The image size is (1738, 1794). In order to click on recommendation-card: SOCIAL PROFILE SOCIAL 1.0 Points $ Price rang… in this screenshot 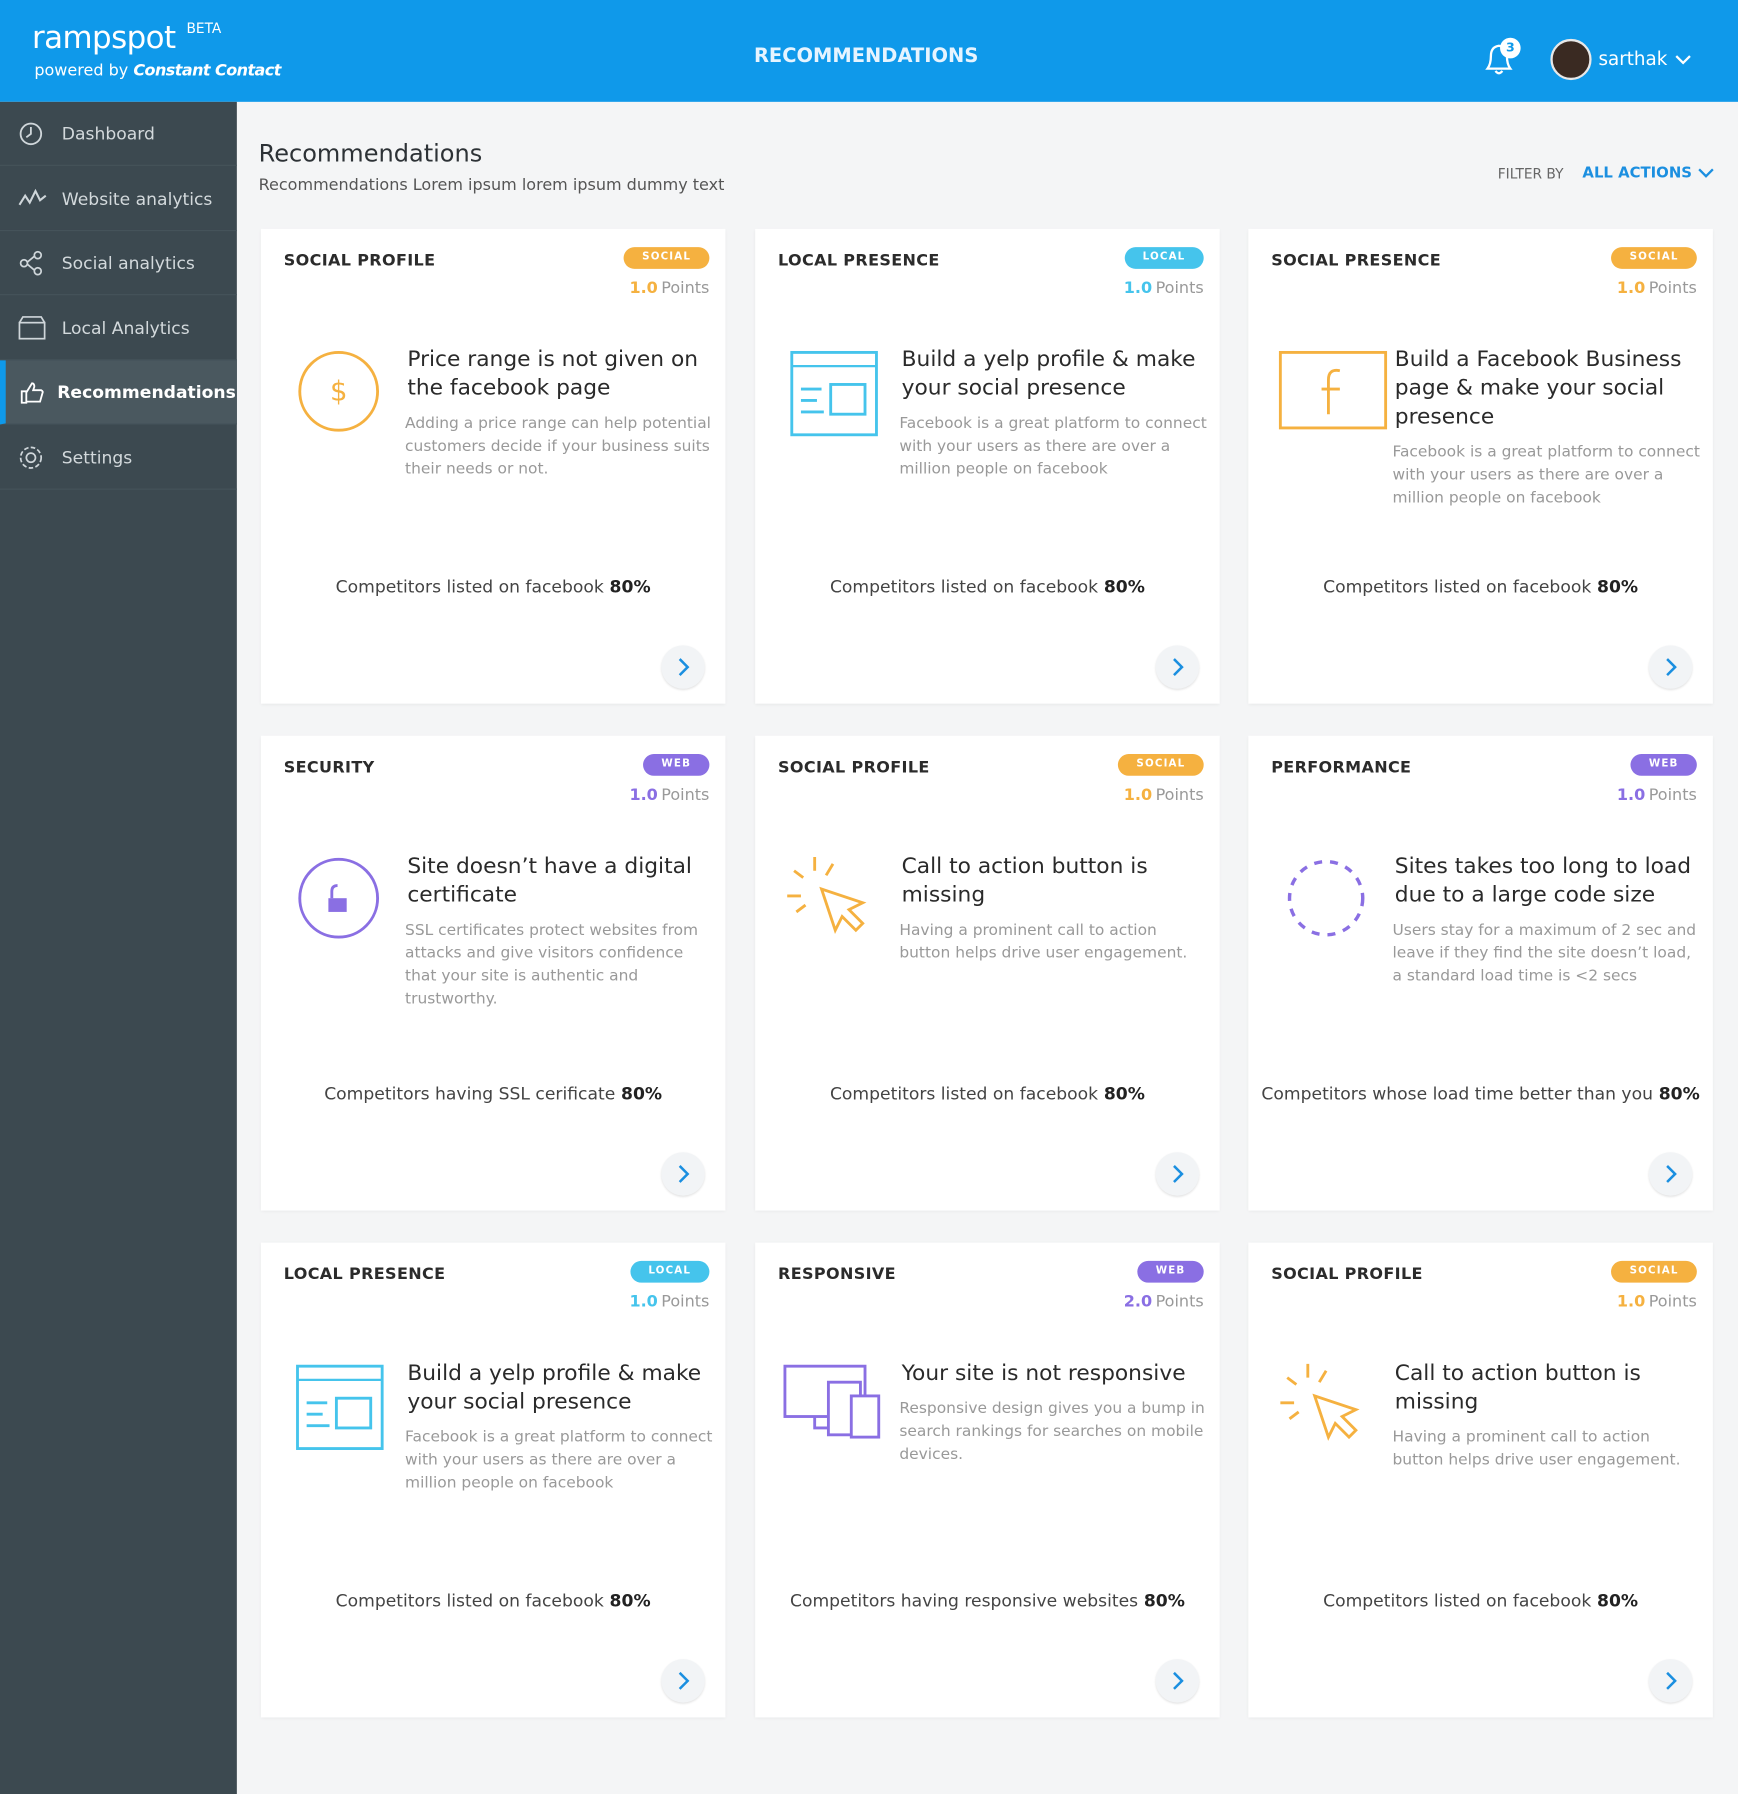, I will do `click(493, 466)`.